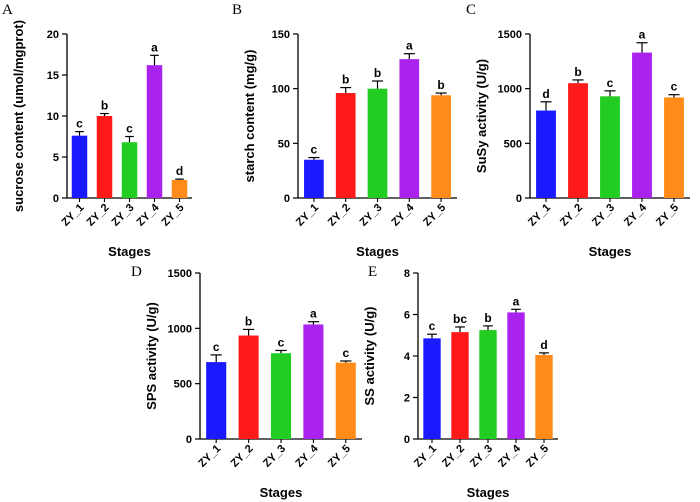 The width and height of the screenshot is (700, 502). Describe the element at coordinates (7, 10) in the screenshot. I see `panel-letter: A` at that location.